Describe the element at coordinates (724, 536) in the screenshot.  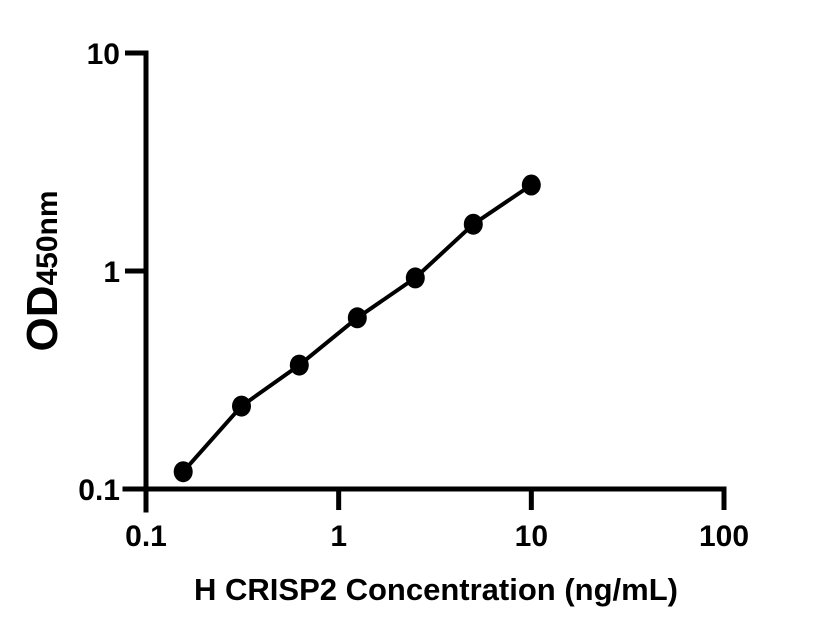
I see `x-tick-label: 100` at that location.